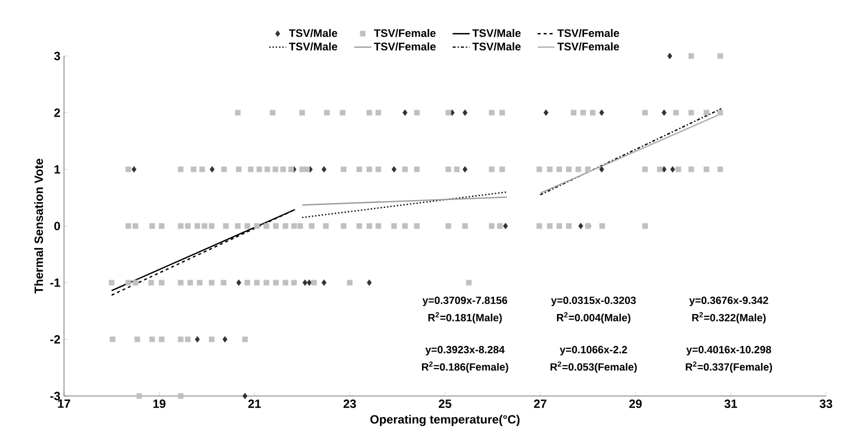  Describe the element at coordinates (729, 351) in the screenshot. I see `annotation: y=0.4016x-10.298` at that location.